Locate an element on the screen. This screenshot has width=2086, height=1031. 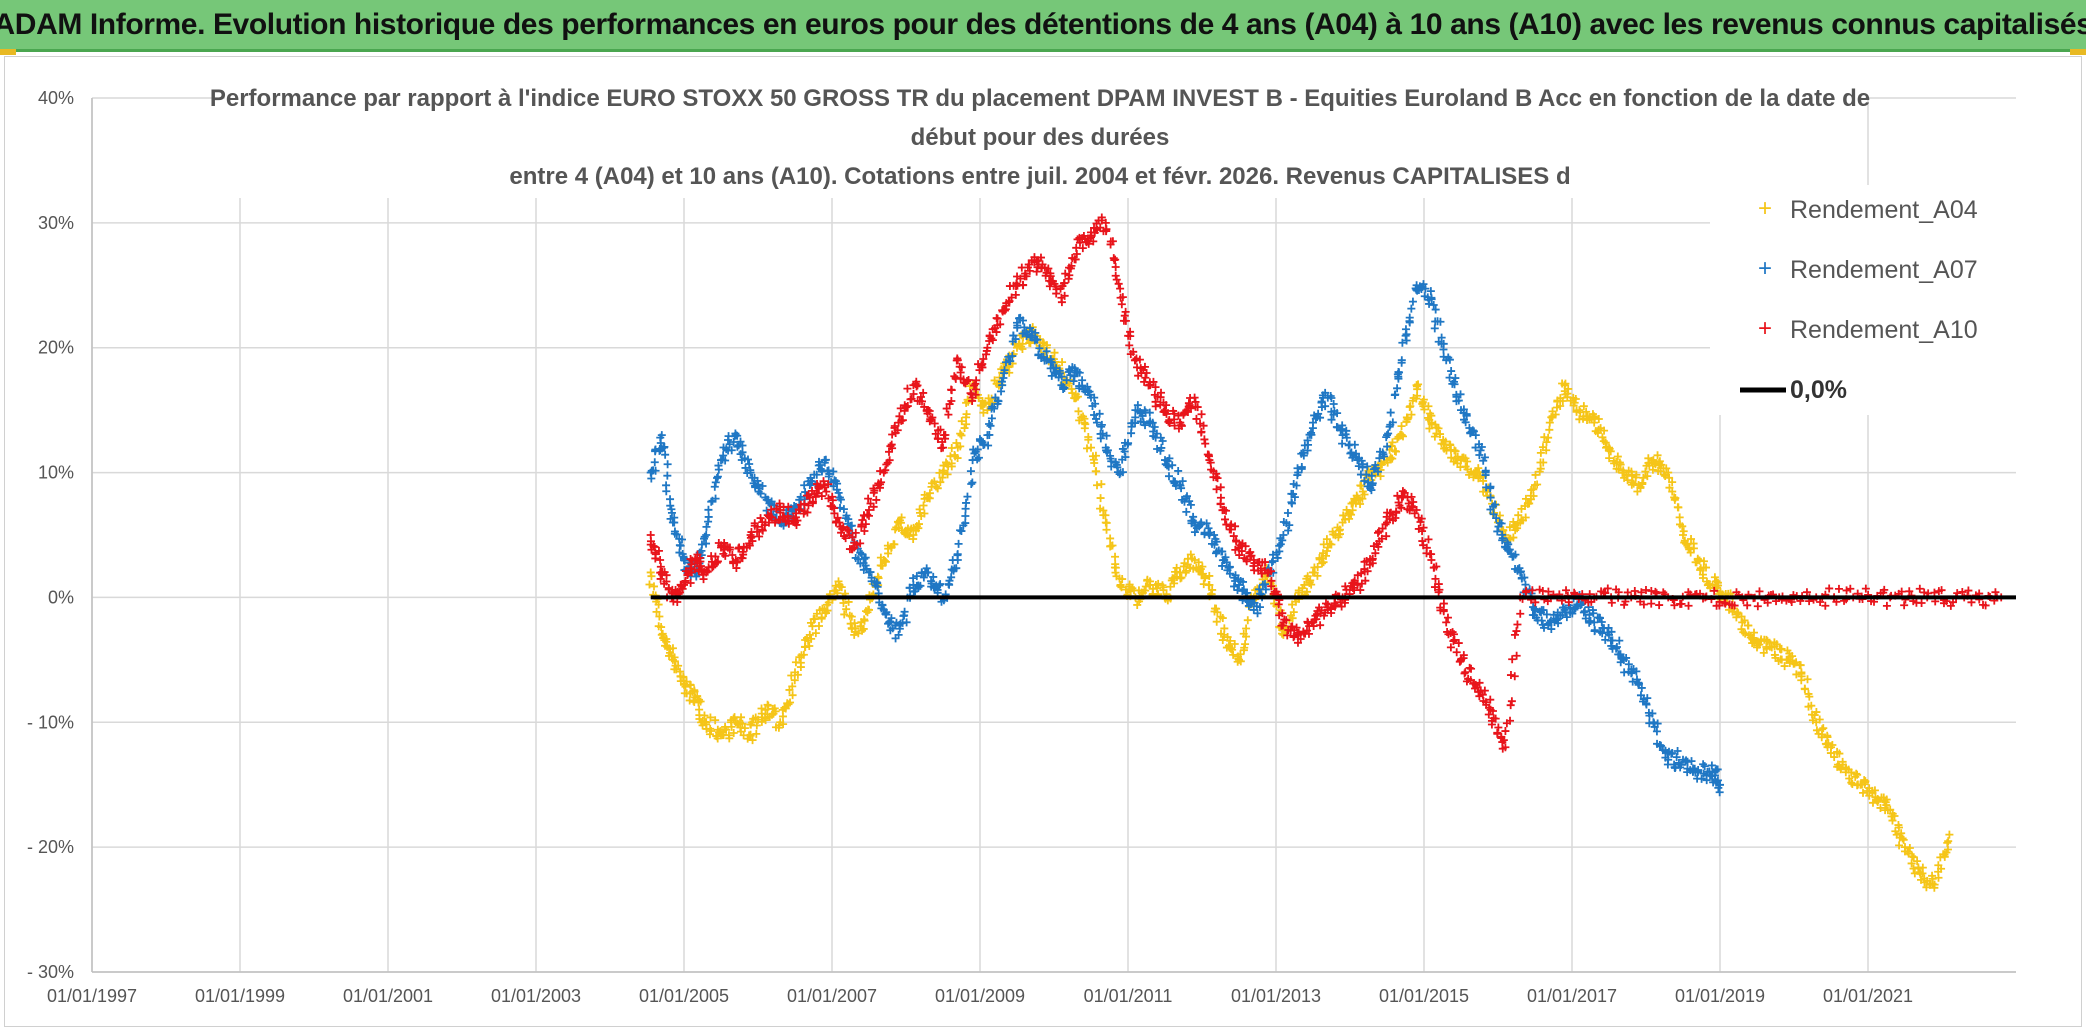
legend-marker-a10: + is located at coordinates (1765, 328).